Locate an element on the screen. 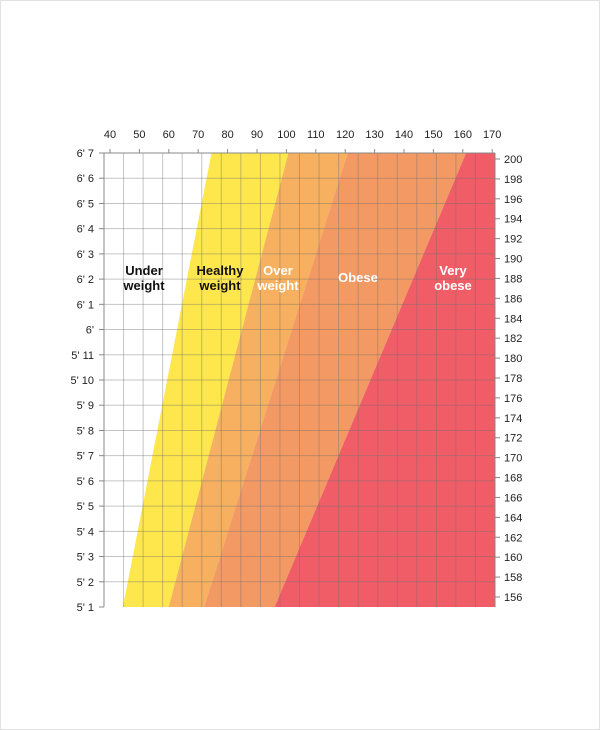 Image resolution: width=600 pixels, height=730 pixels. x-tick-label: 80 is located at coordinates (227, 135).